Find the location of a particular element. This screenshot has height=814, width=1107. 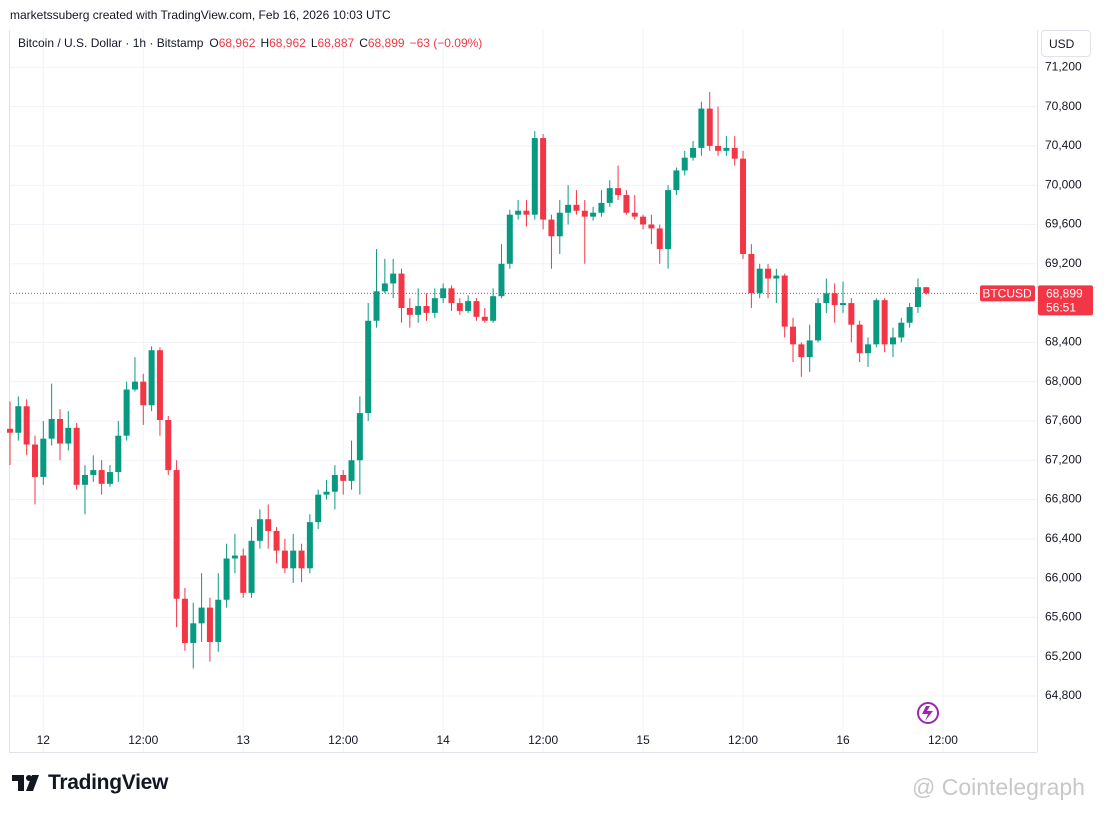

symbol-tag-label: BTCUSD is located at coordinates (1007, 294).